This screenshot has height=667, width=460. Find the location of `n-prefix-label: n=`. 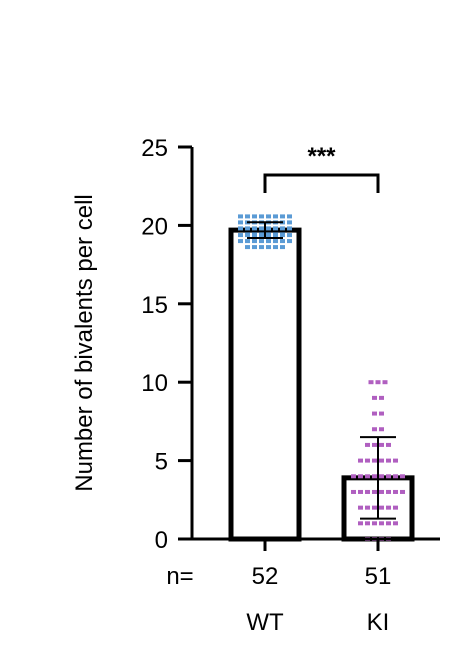

n-prefix-label: n= is located at coordinates (179, 576).